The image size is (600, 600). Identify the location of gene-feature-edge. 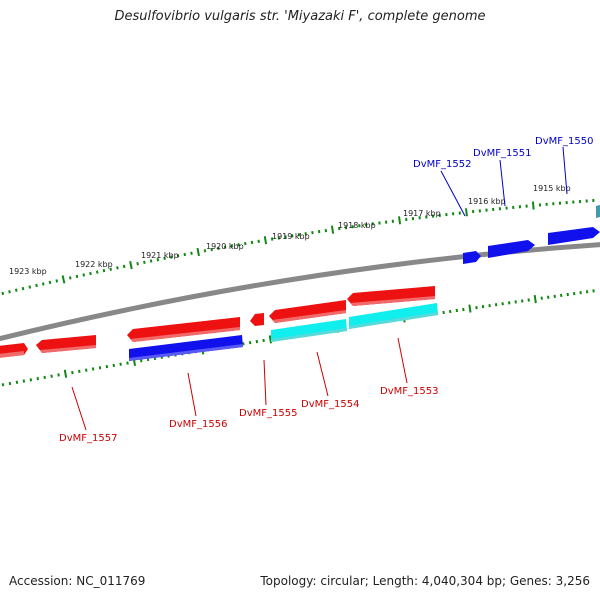
(598, 211).